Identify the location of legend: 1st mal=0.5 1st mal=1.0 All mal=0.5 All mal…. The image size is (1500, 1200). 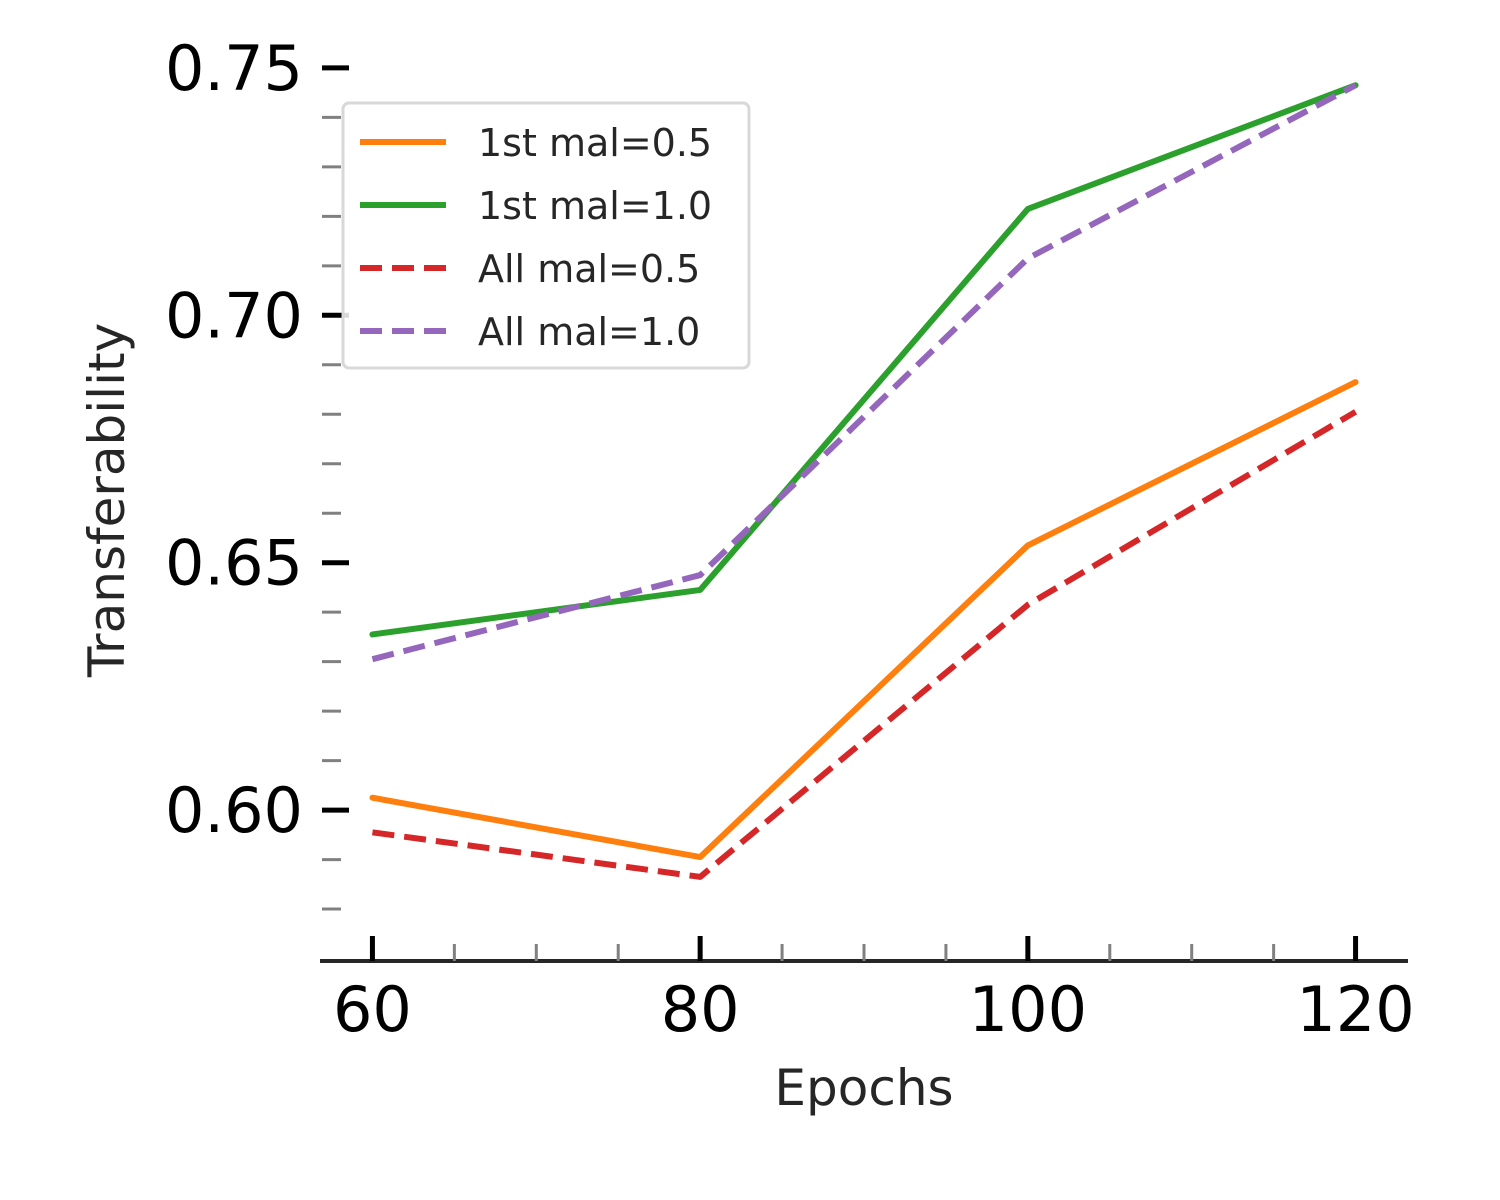
(546, 235).